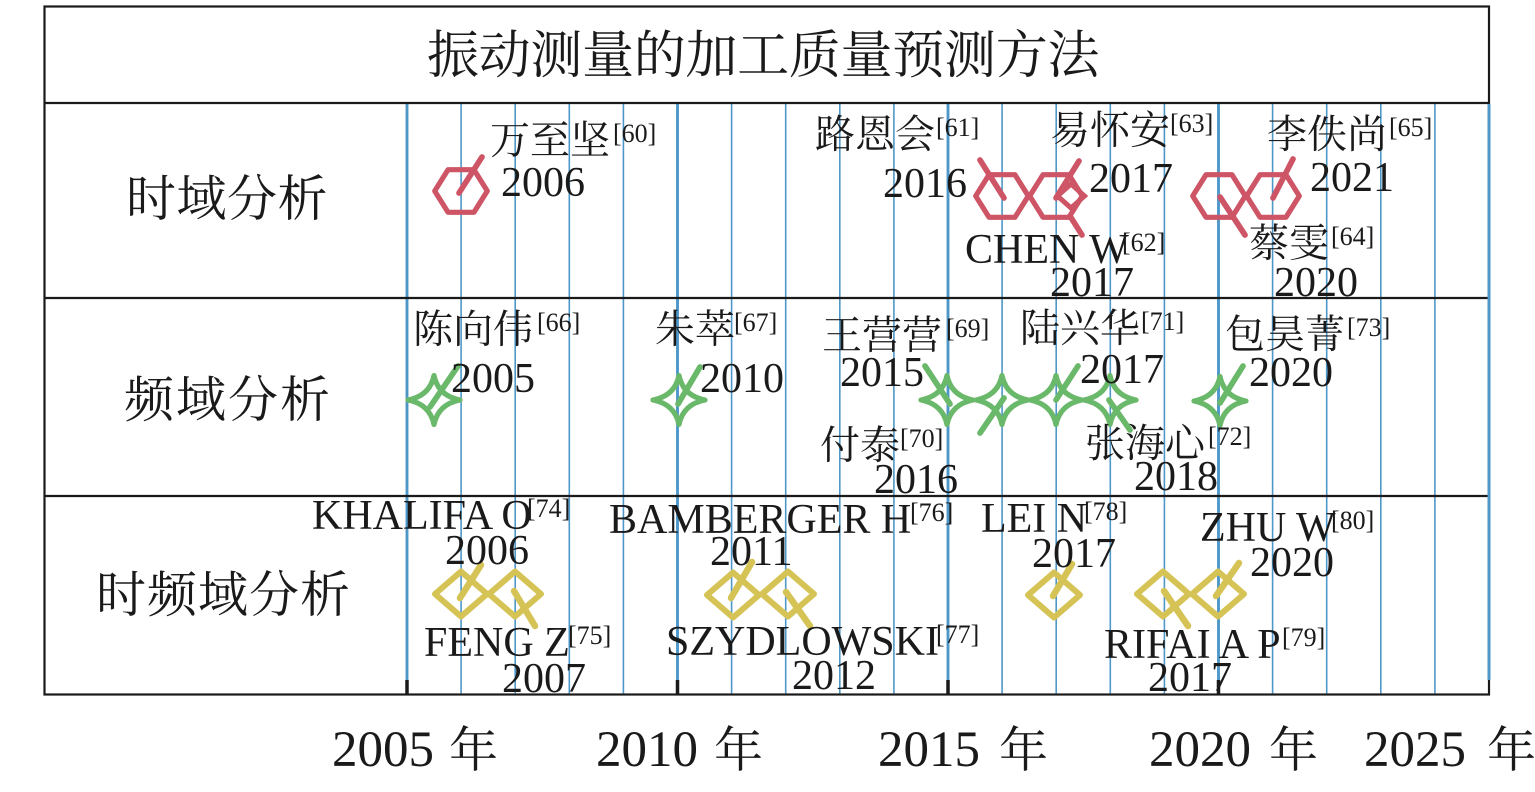  Describe the element at coordinates (921, 438) in the screenshot. I see `svg-text: [70]` at that location.